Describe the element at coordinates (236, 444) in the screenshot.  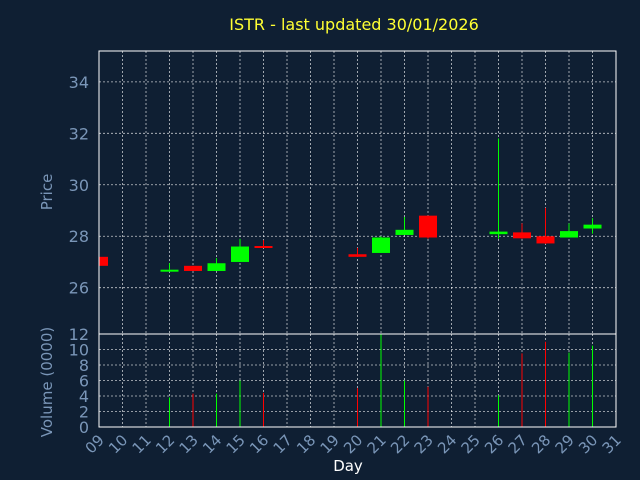
I see `x-tick-label: 15` at that location.